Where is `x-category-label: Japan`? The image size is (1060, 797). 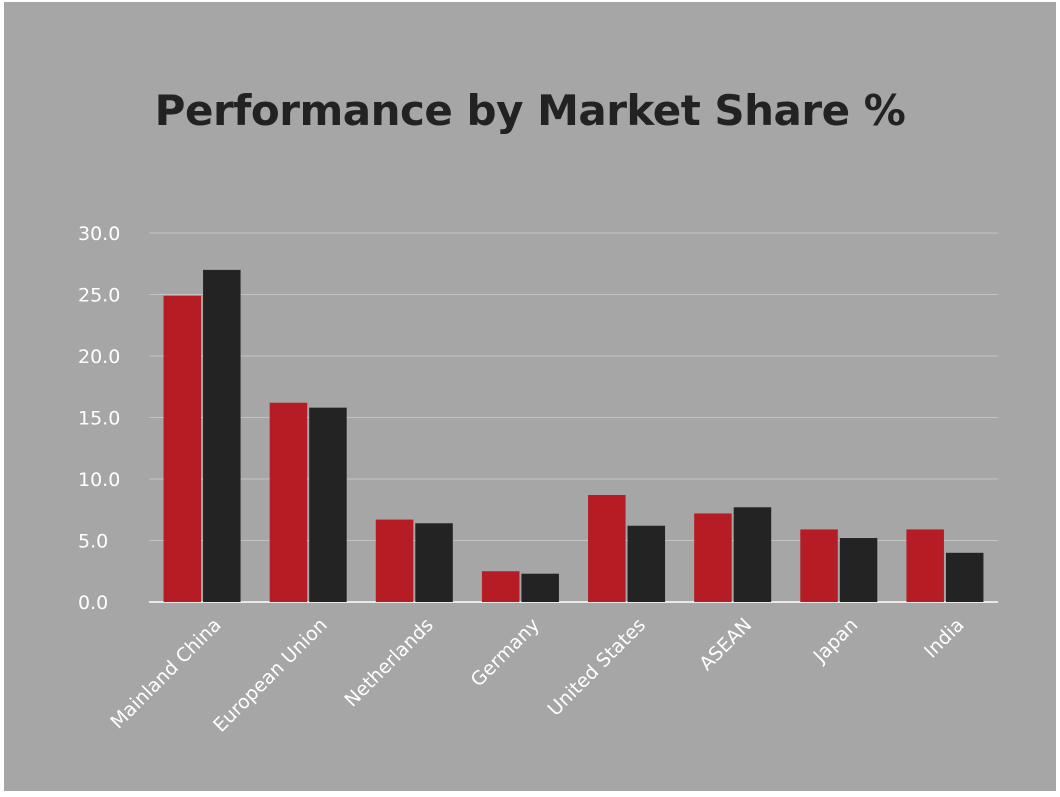 x-category-label: Japan is located at coordinates (836, 641).